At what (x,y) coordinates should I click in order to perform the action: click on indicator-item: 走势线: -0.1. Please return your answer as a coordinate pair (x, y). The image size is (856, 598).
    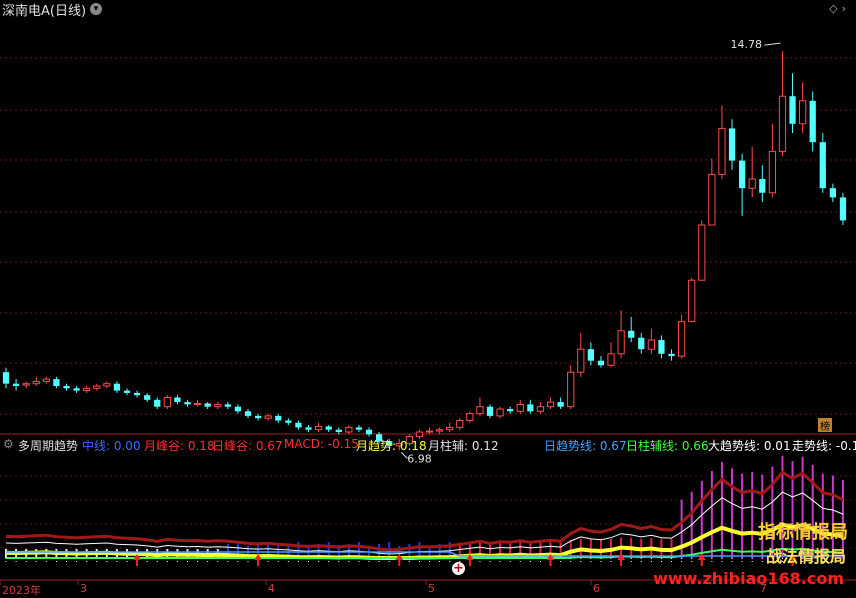
    Looking at the image, I should click on (824, 446).